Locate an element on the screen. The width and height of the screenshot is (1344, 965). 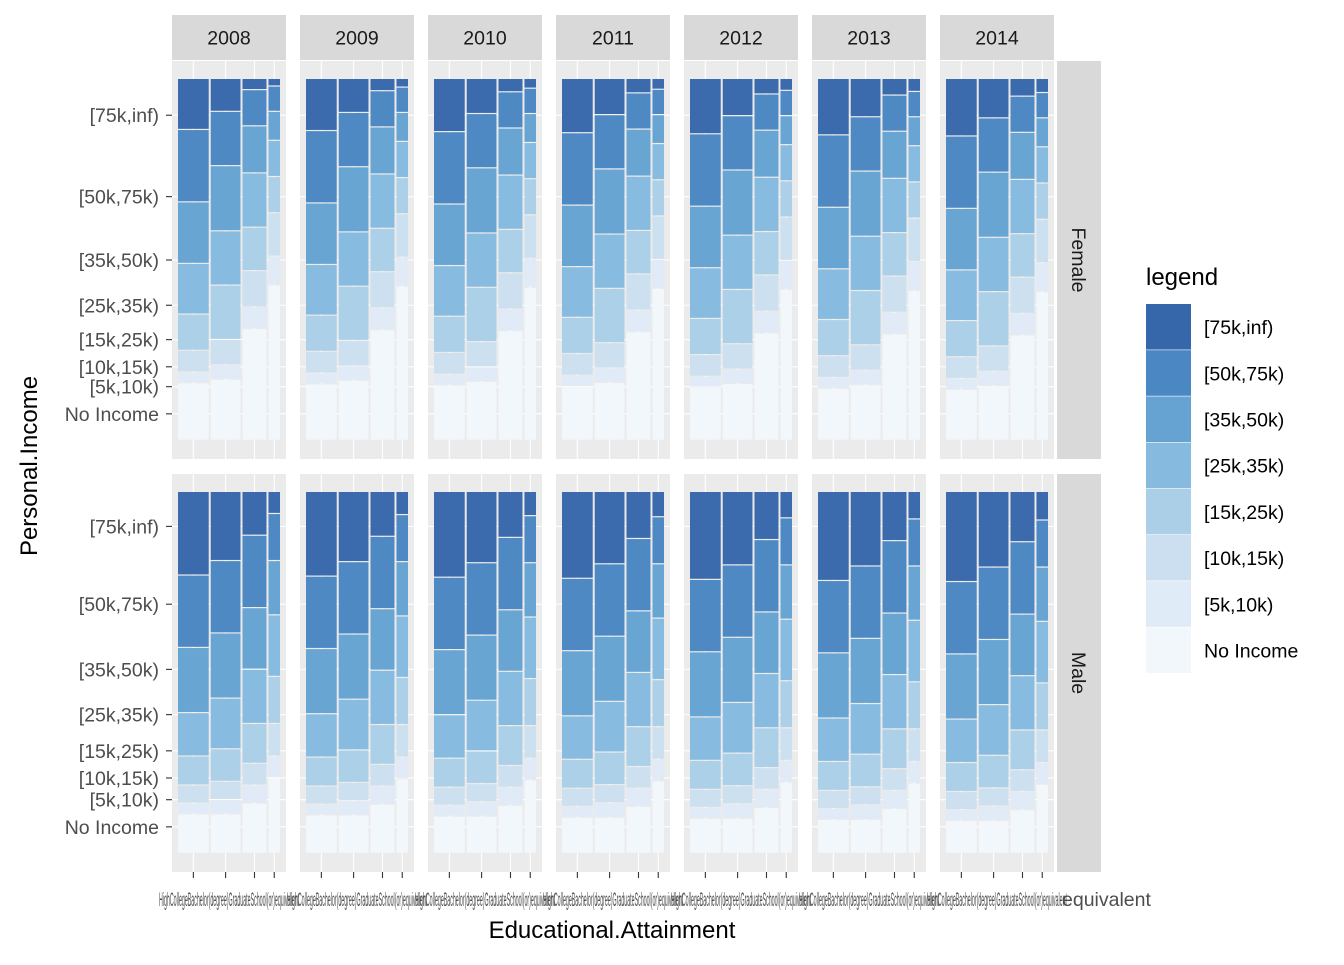
y-tick-label: [5k,10k) is located at coordinates (124, 388).